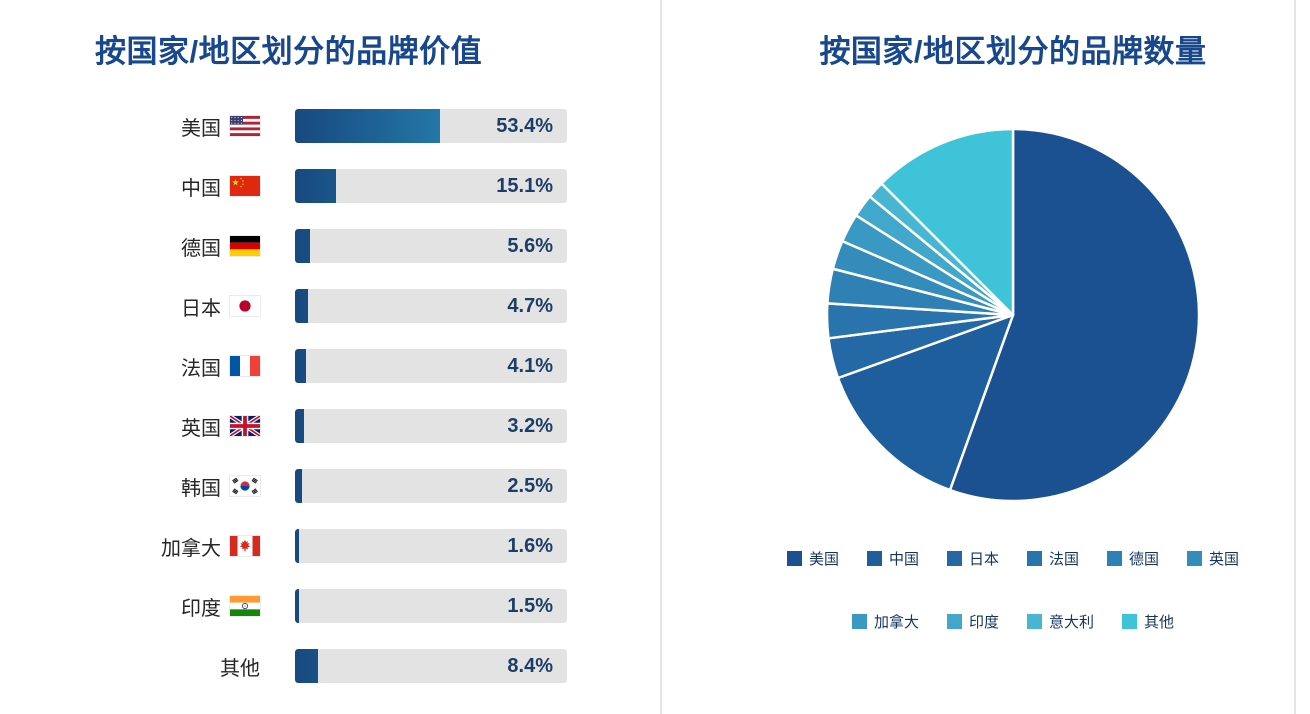 This screenshot has height=714, width=1310. I want to click on bar-label-area: 其他, so click(177, 666).